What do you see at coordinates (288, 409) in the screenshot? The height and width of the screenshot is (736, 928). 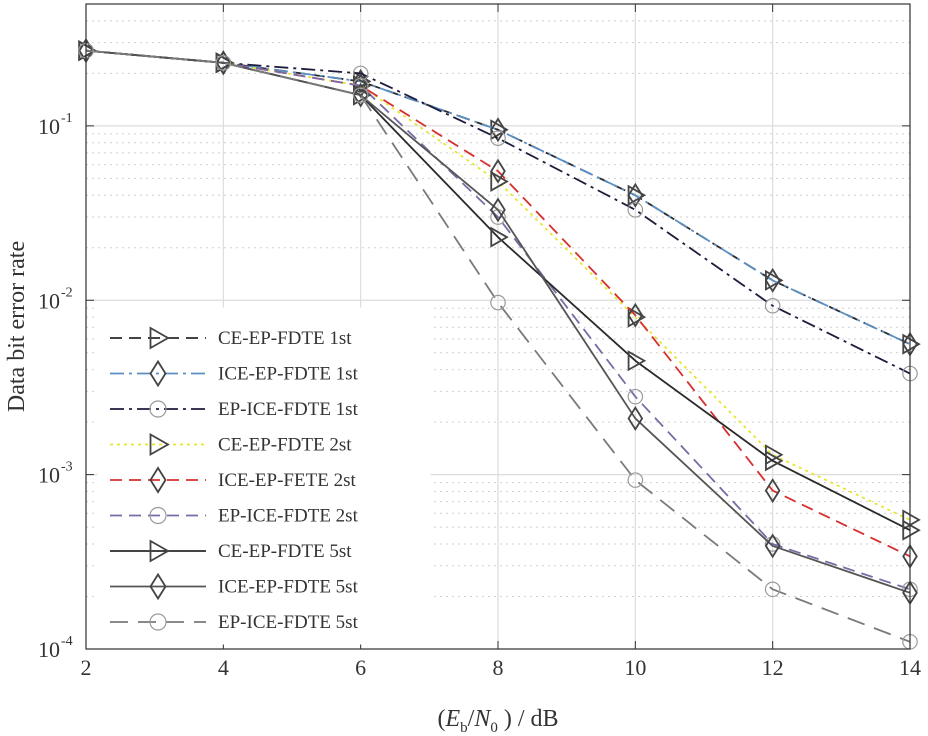 I see `legend-label: EP-ICE-FDTE 1st` at bounding box center [288, 409].